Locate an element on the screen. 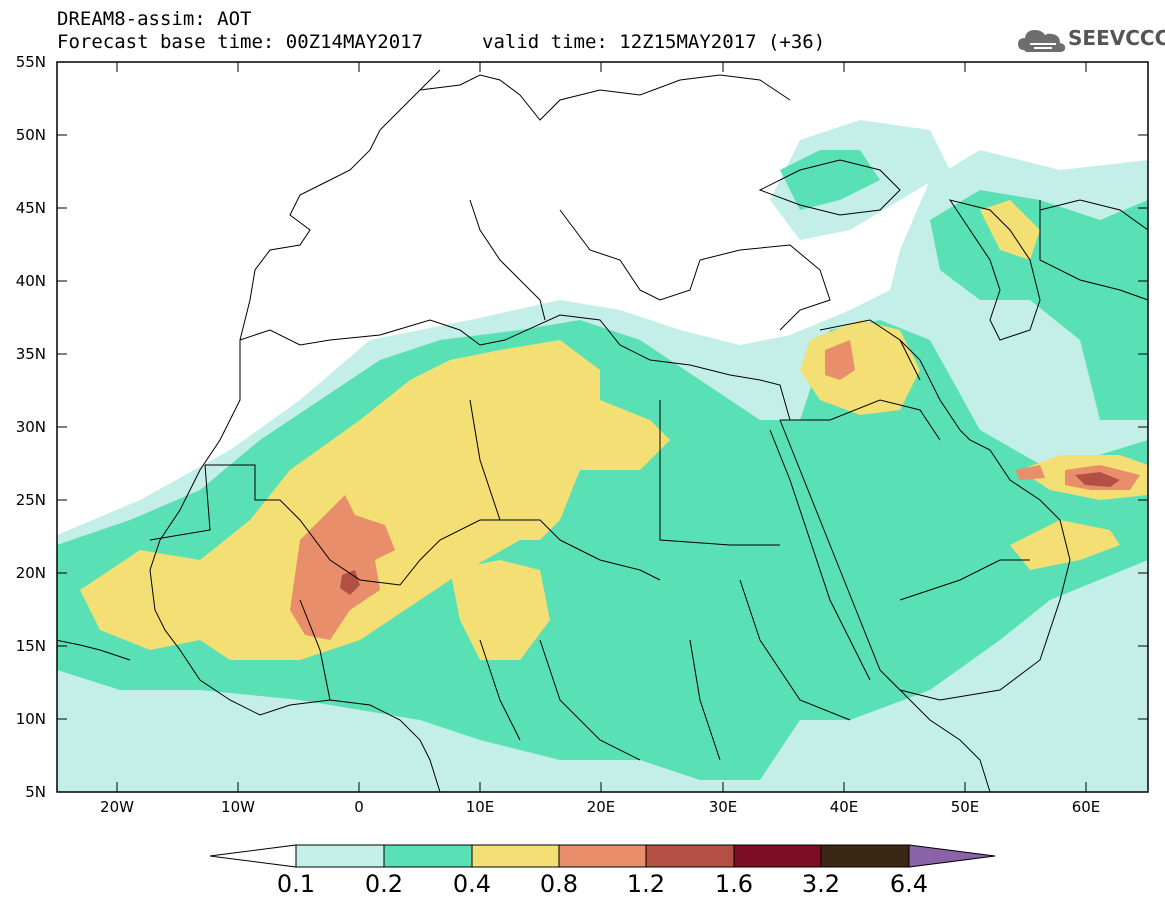 The width and height of the screenshot is (1165, 905). lon-label: 10E is located at coordinates (480, 807).